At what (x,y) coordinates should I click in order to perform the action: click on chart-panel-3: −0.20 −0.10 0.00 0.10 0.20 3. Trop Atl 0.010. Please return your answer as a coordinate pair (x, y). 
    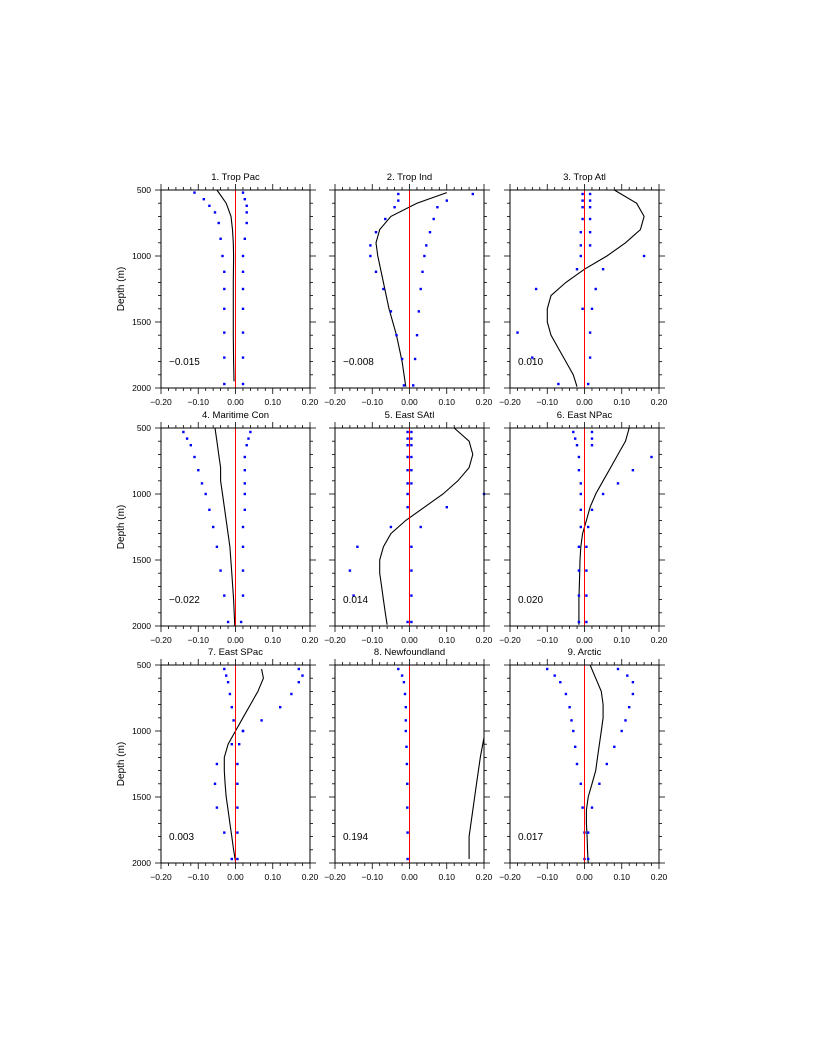
    Looking at the image, I should click on (583, 289).